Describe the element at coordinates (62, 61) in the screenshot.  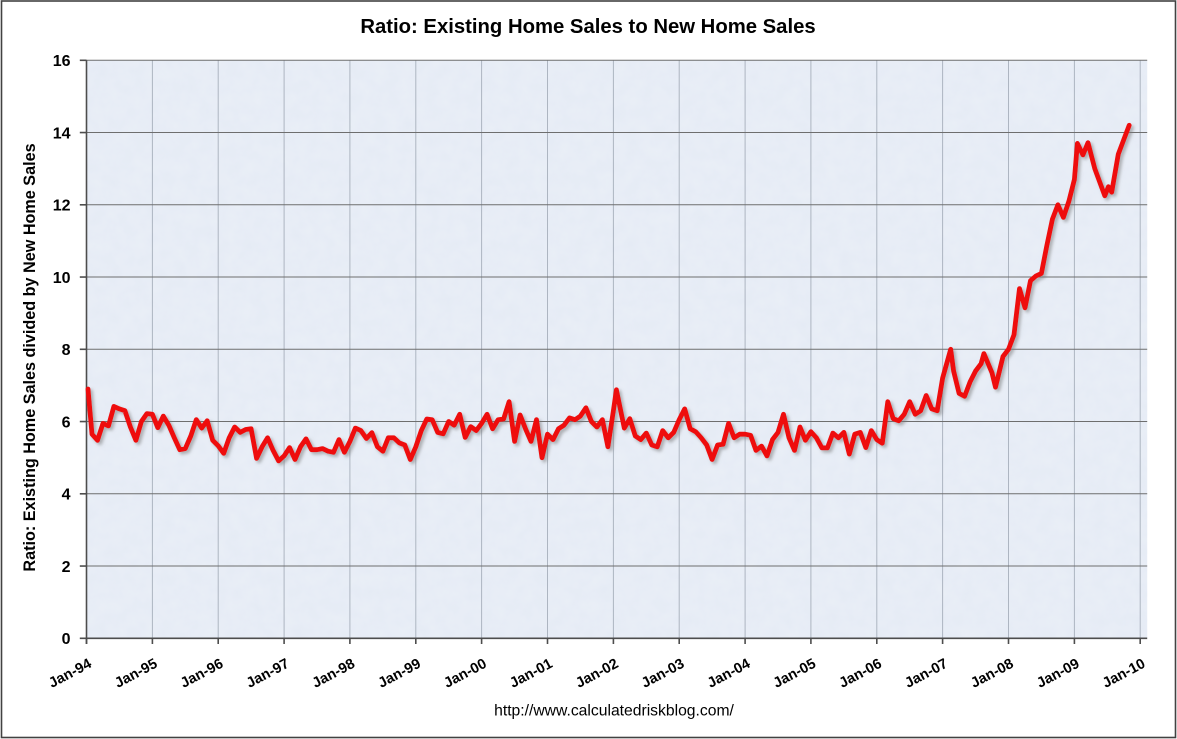
I see `svg-text: 16` at that location.